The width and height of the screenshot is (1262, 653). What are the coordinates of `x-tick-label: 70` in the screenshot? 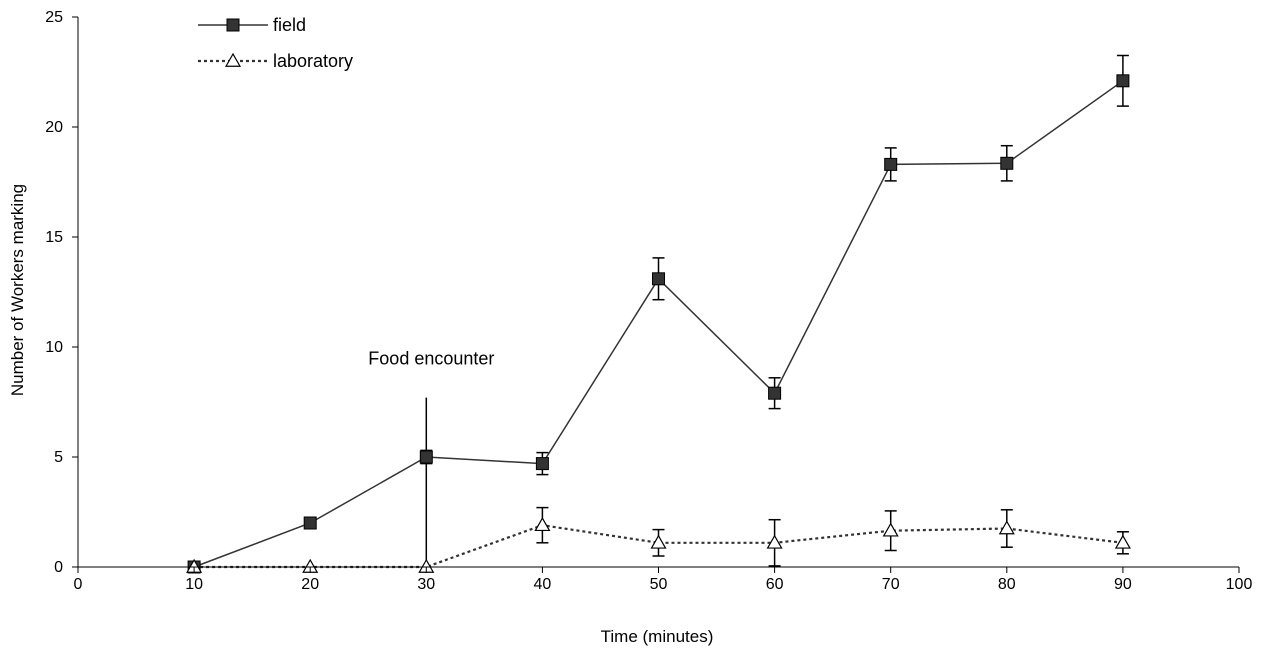 It's located at (891, 584).